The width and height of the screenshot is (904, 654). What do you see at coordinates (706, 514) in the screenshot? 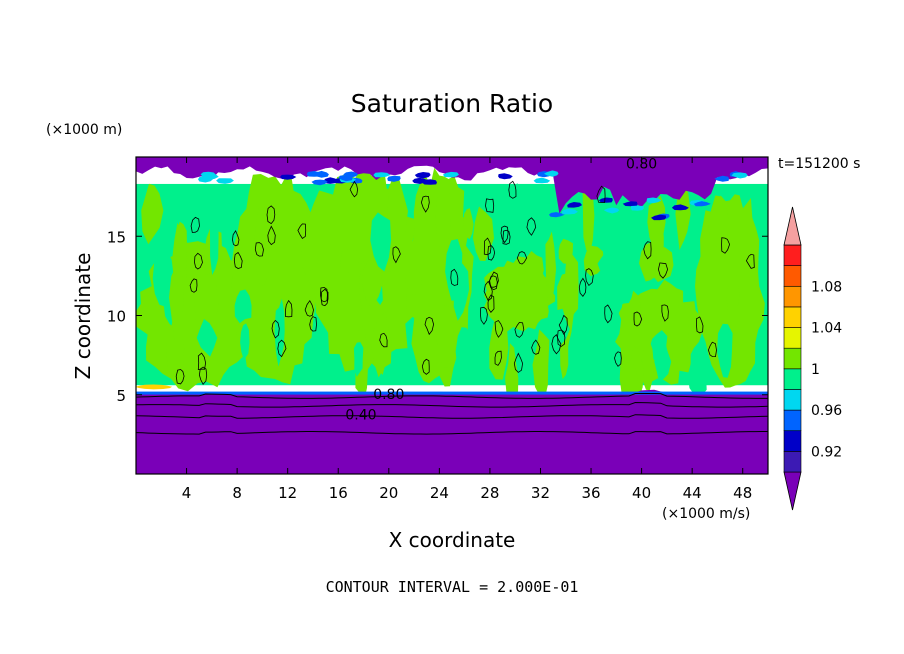
I see `x-unit-label: (×1000 m/s)` at bounding box center [706, 514].